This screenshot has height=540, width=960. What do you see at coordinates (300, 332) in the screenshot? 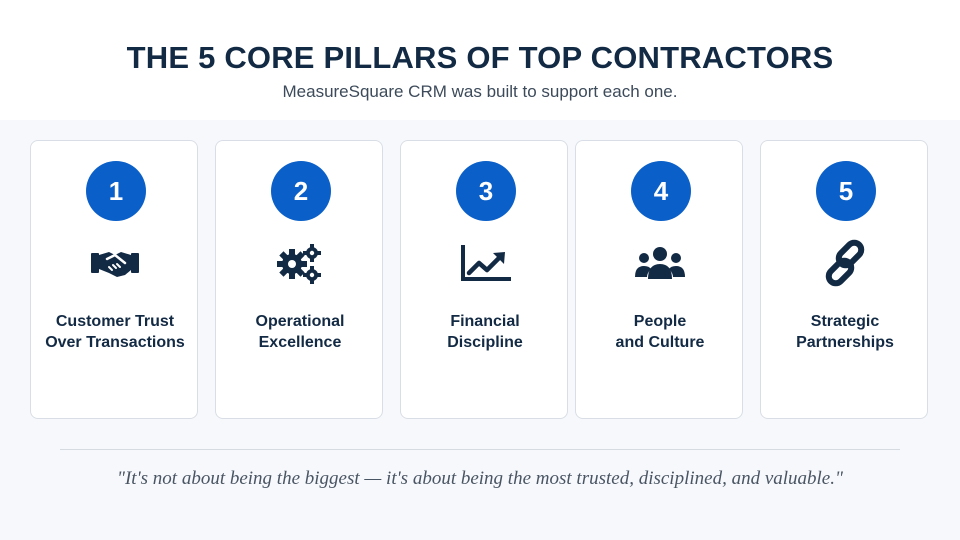
I see `pillar-label: Operational Excellence` at bounding box center [300, 332].